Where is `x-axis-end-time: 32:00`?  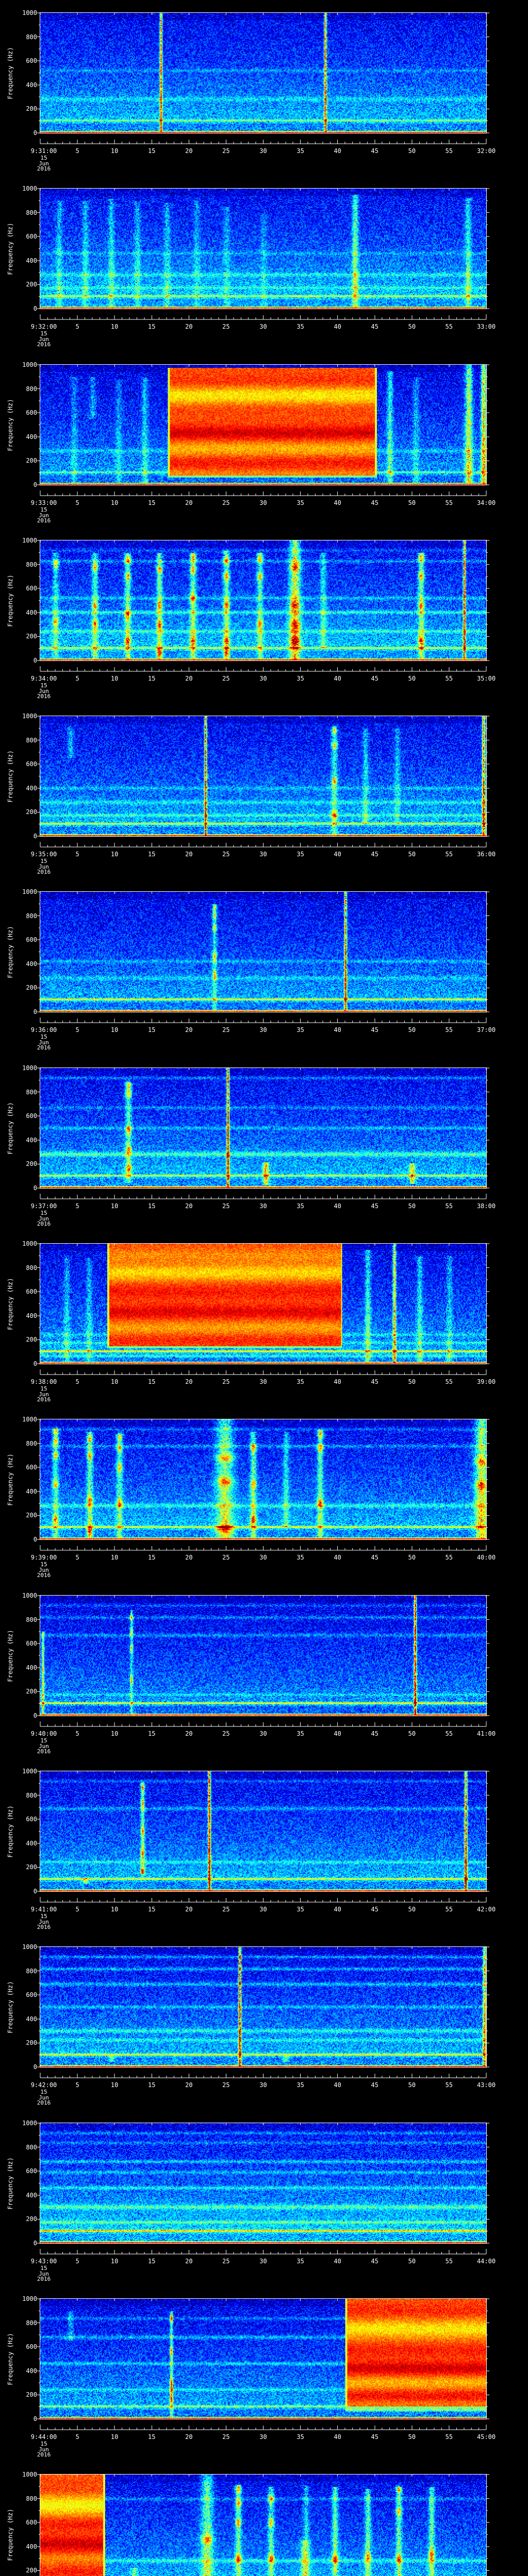 x-axis-end-time: 32:00 is located at coordinates (486, 151).